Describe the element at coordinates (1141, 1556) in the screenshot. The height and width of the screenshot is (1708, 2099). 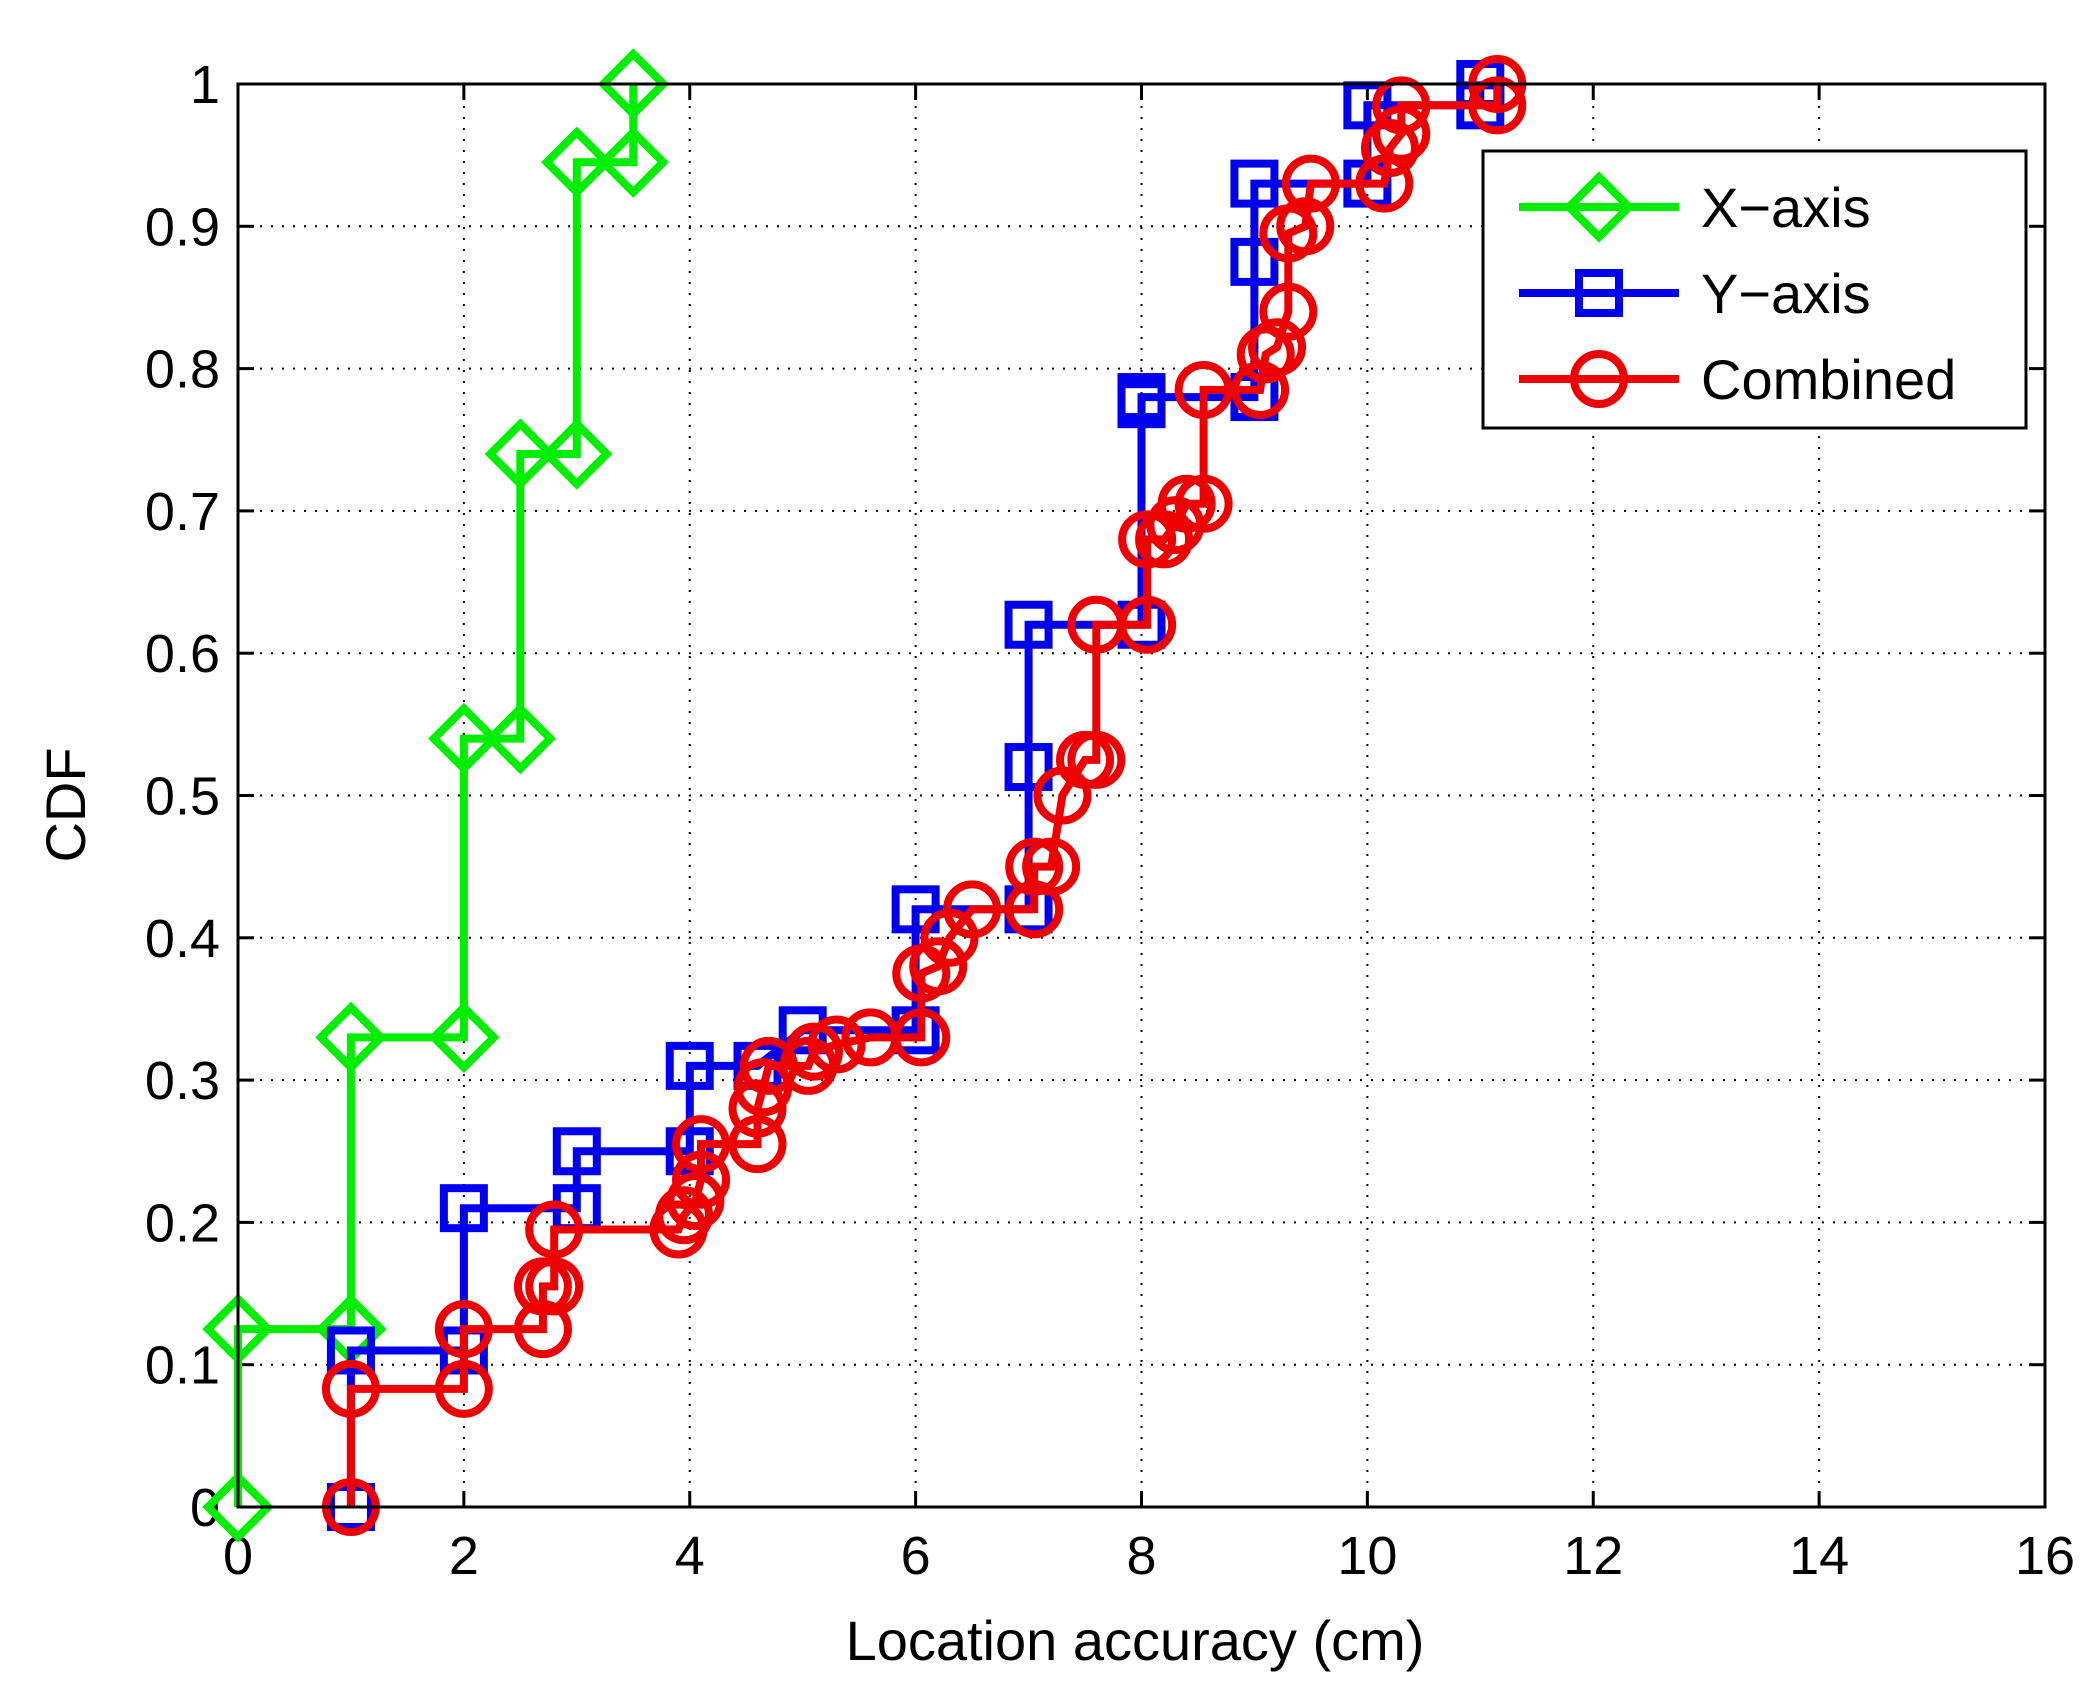
I see `x-tick-label: 8` at that location.